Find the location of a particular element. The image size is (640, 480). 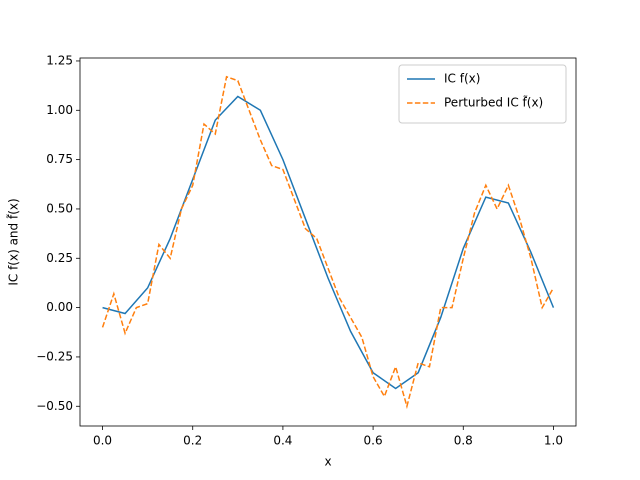

y-tick-label: −0.50 is located at coordinates (54, 406).